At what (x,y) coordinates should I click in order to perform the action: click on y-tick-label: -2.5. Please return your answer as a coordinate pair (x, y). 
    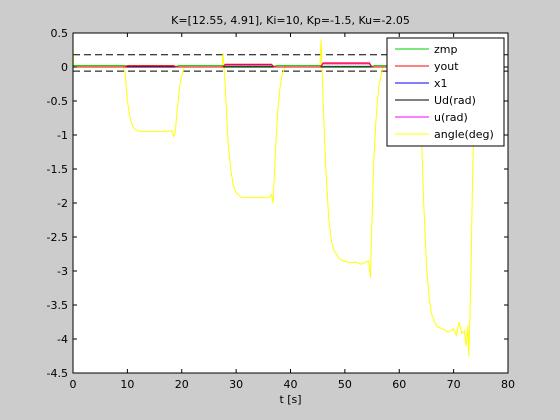
    Looking at the image, I should click on (57, 237).